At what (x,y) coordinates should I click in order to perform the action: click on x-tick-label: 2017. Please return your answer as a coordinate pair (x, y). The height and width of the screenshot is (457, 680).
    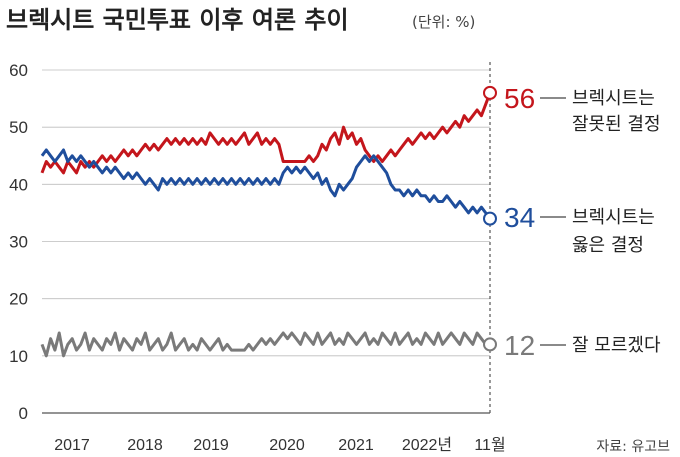
    Looking at the image, I should click on (72, 445).